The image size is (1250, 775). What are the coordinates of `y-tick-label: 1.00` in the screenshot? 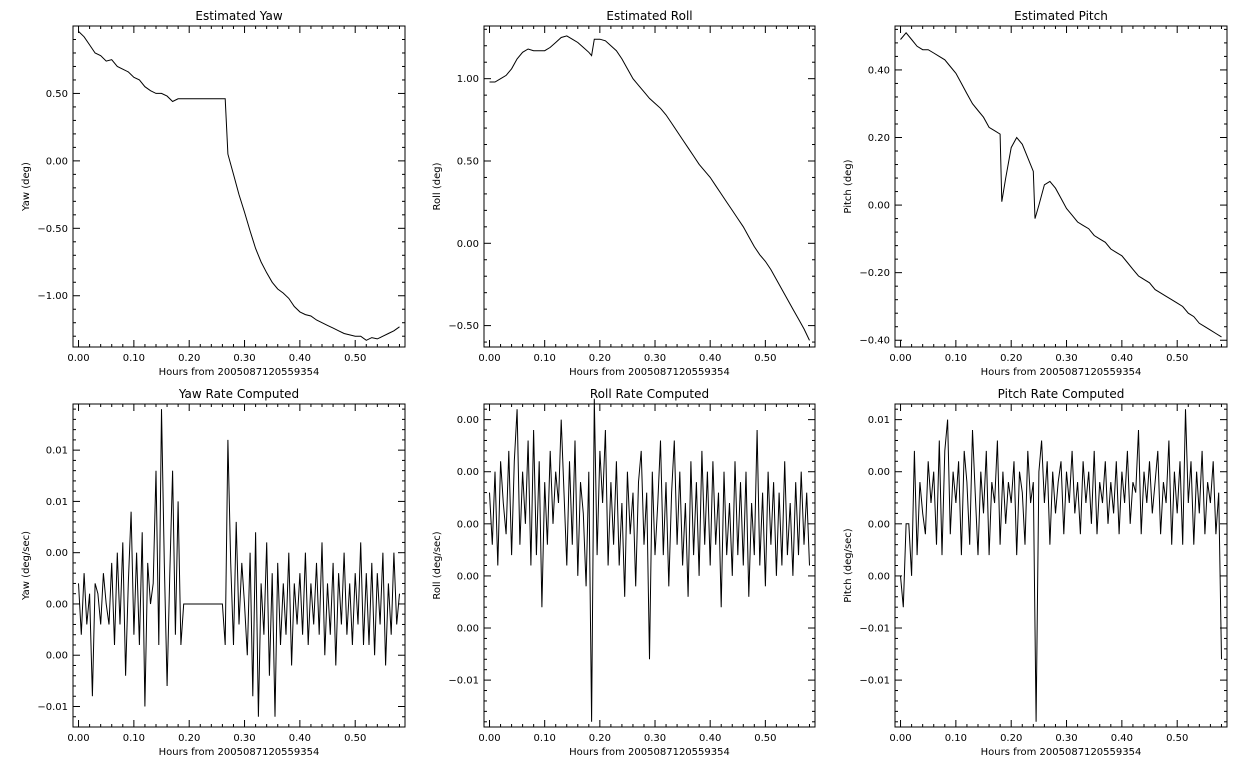 It's located at (468, 79).